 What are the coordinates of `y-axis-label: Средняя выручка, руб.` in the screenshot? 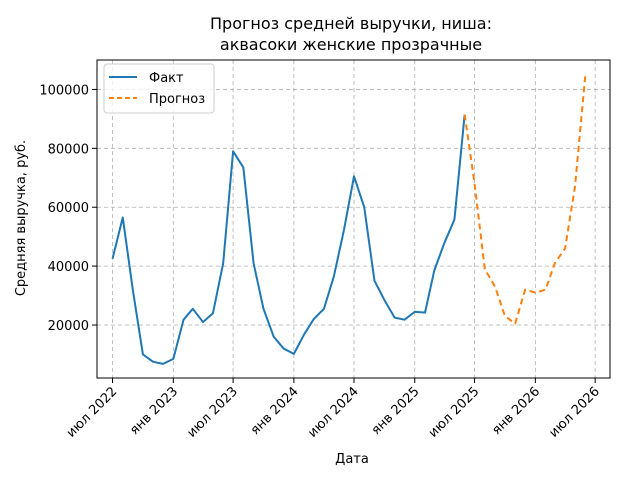 It's located at (21, 218).